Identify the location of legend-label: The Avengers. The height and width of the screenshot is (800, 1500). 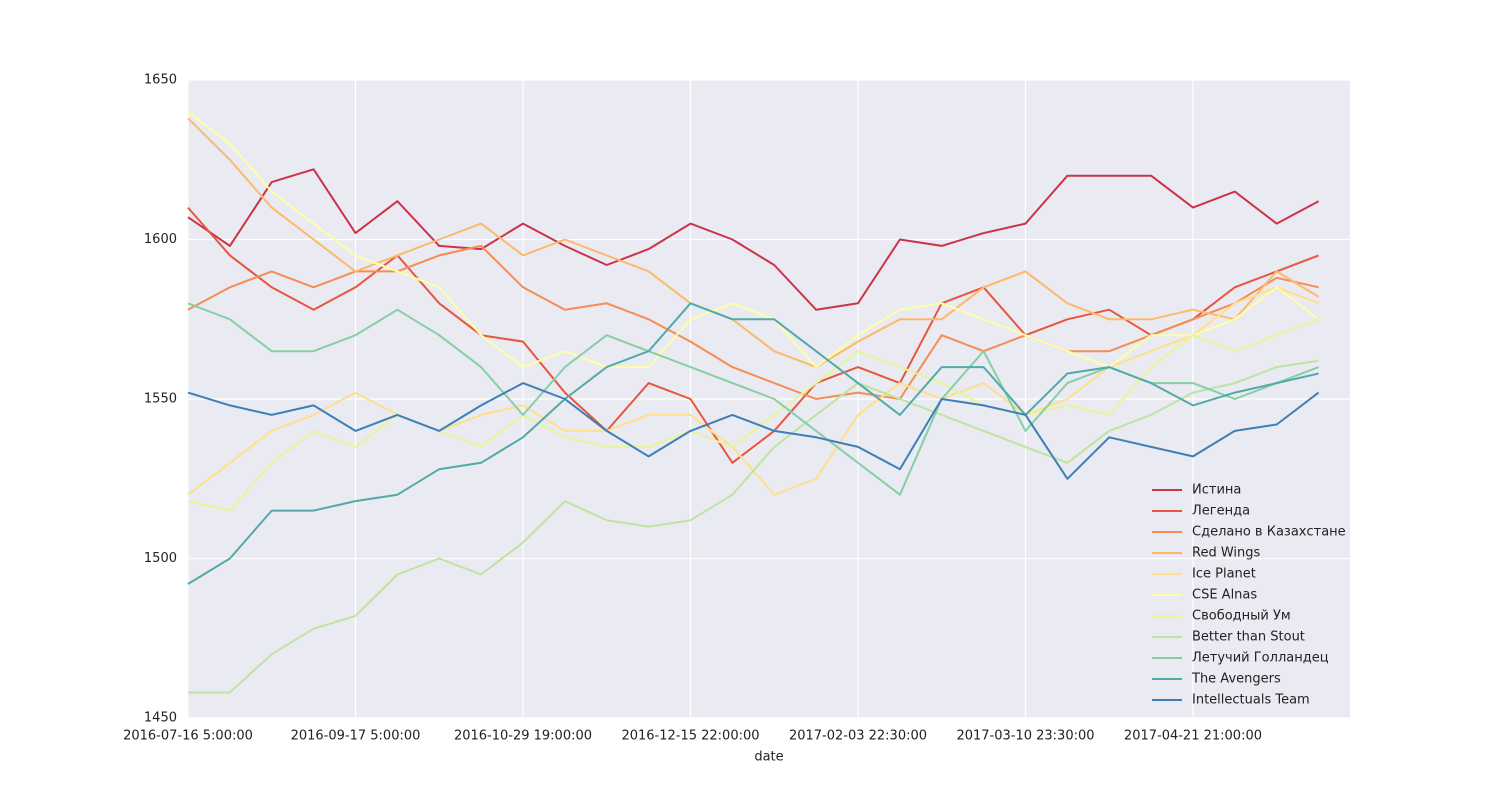
(1236, 679).